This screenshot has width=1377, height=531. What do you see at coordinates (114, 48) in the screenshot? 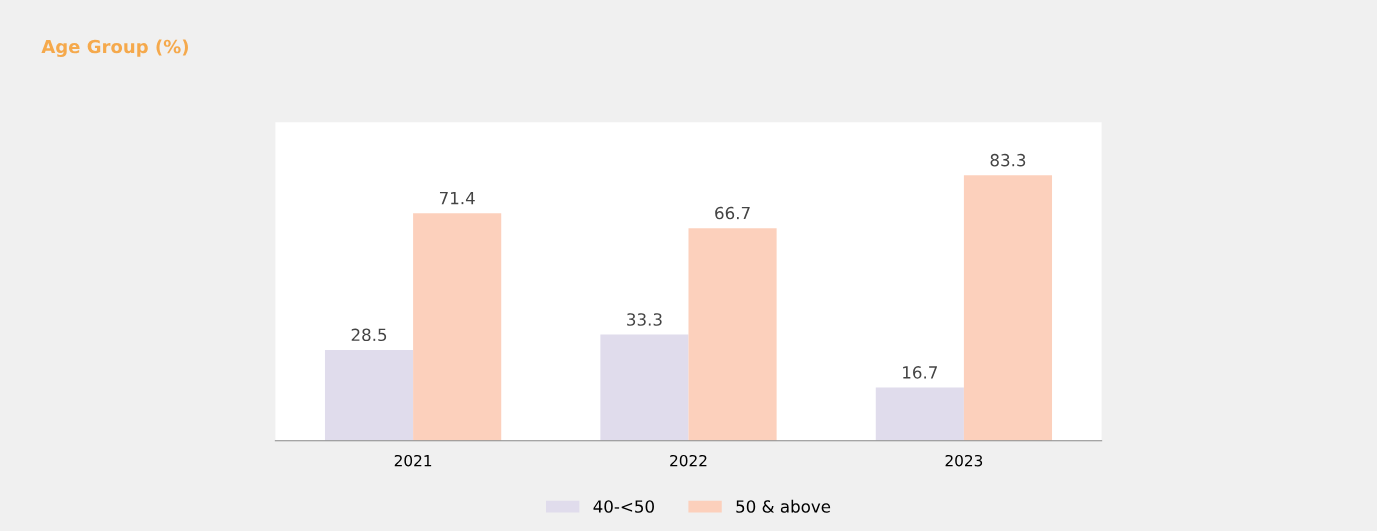
I see `text: Age Group (%)` at bounding box center [114, 48].